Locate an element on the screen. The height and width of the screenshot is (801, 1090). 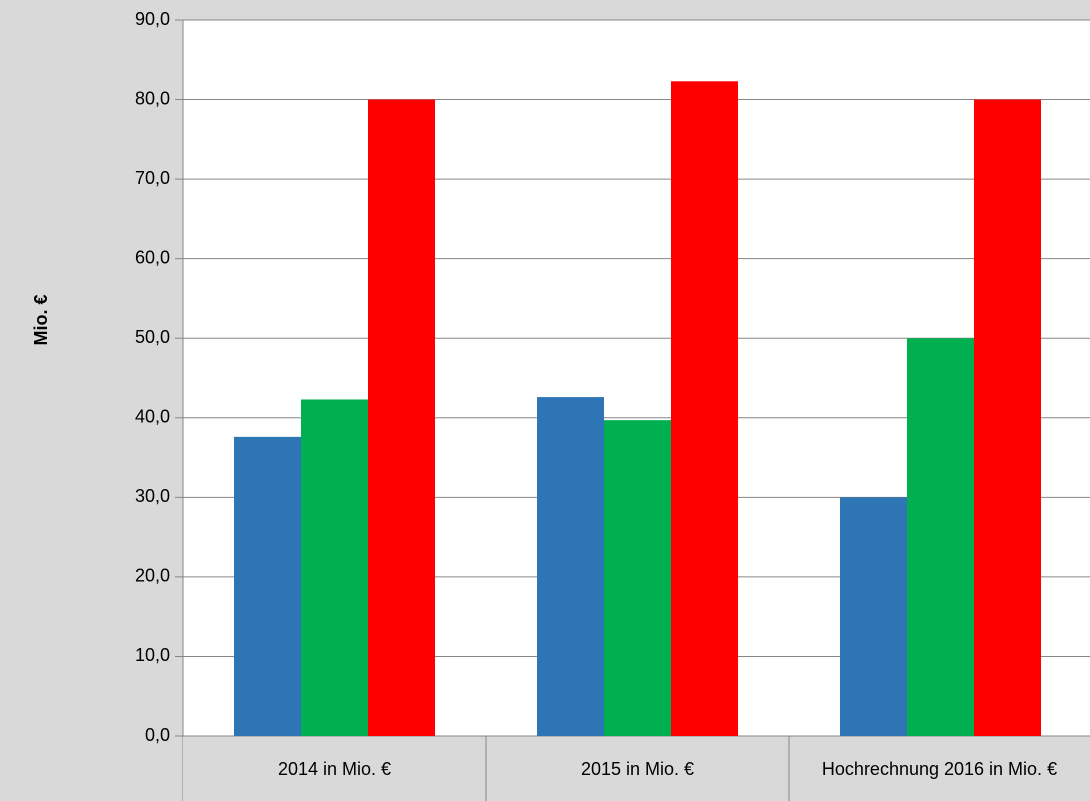
x-tick-label: Hochrechnung 2016 in Mio. € is located at coordinates (939, 769).